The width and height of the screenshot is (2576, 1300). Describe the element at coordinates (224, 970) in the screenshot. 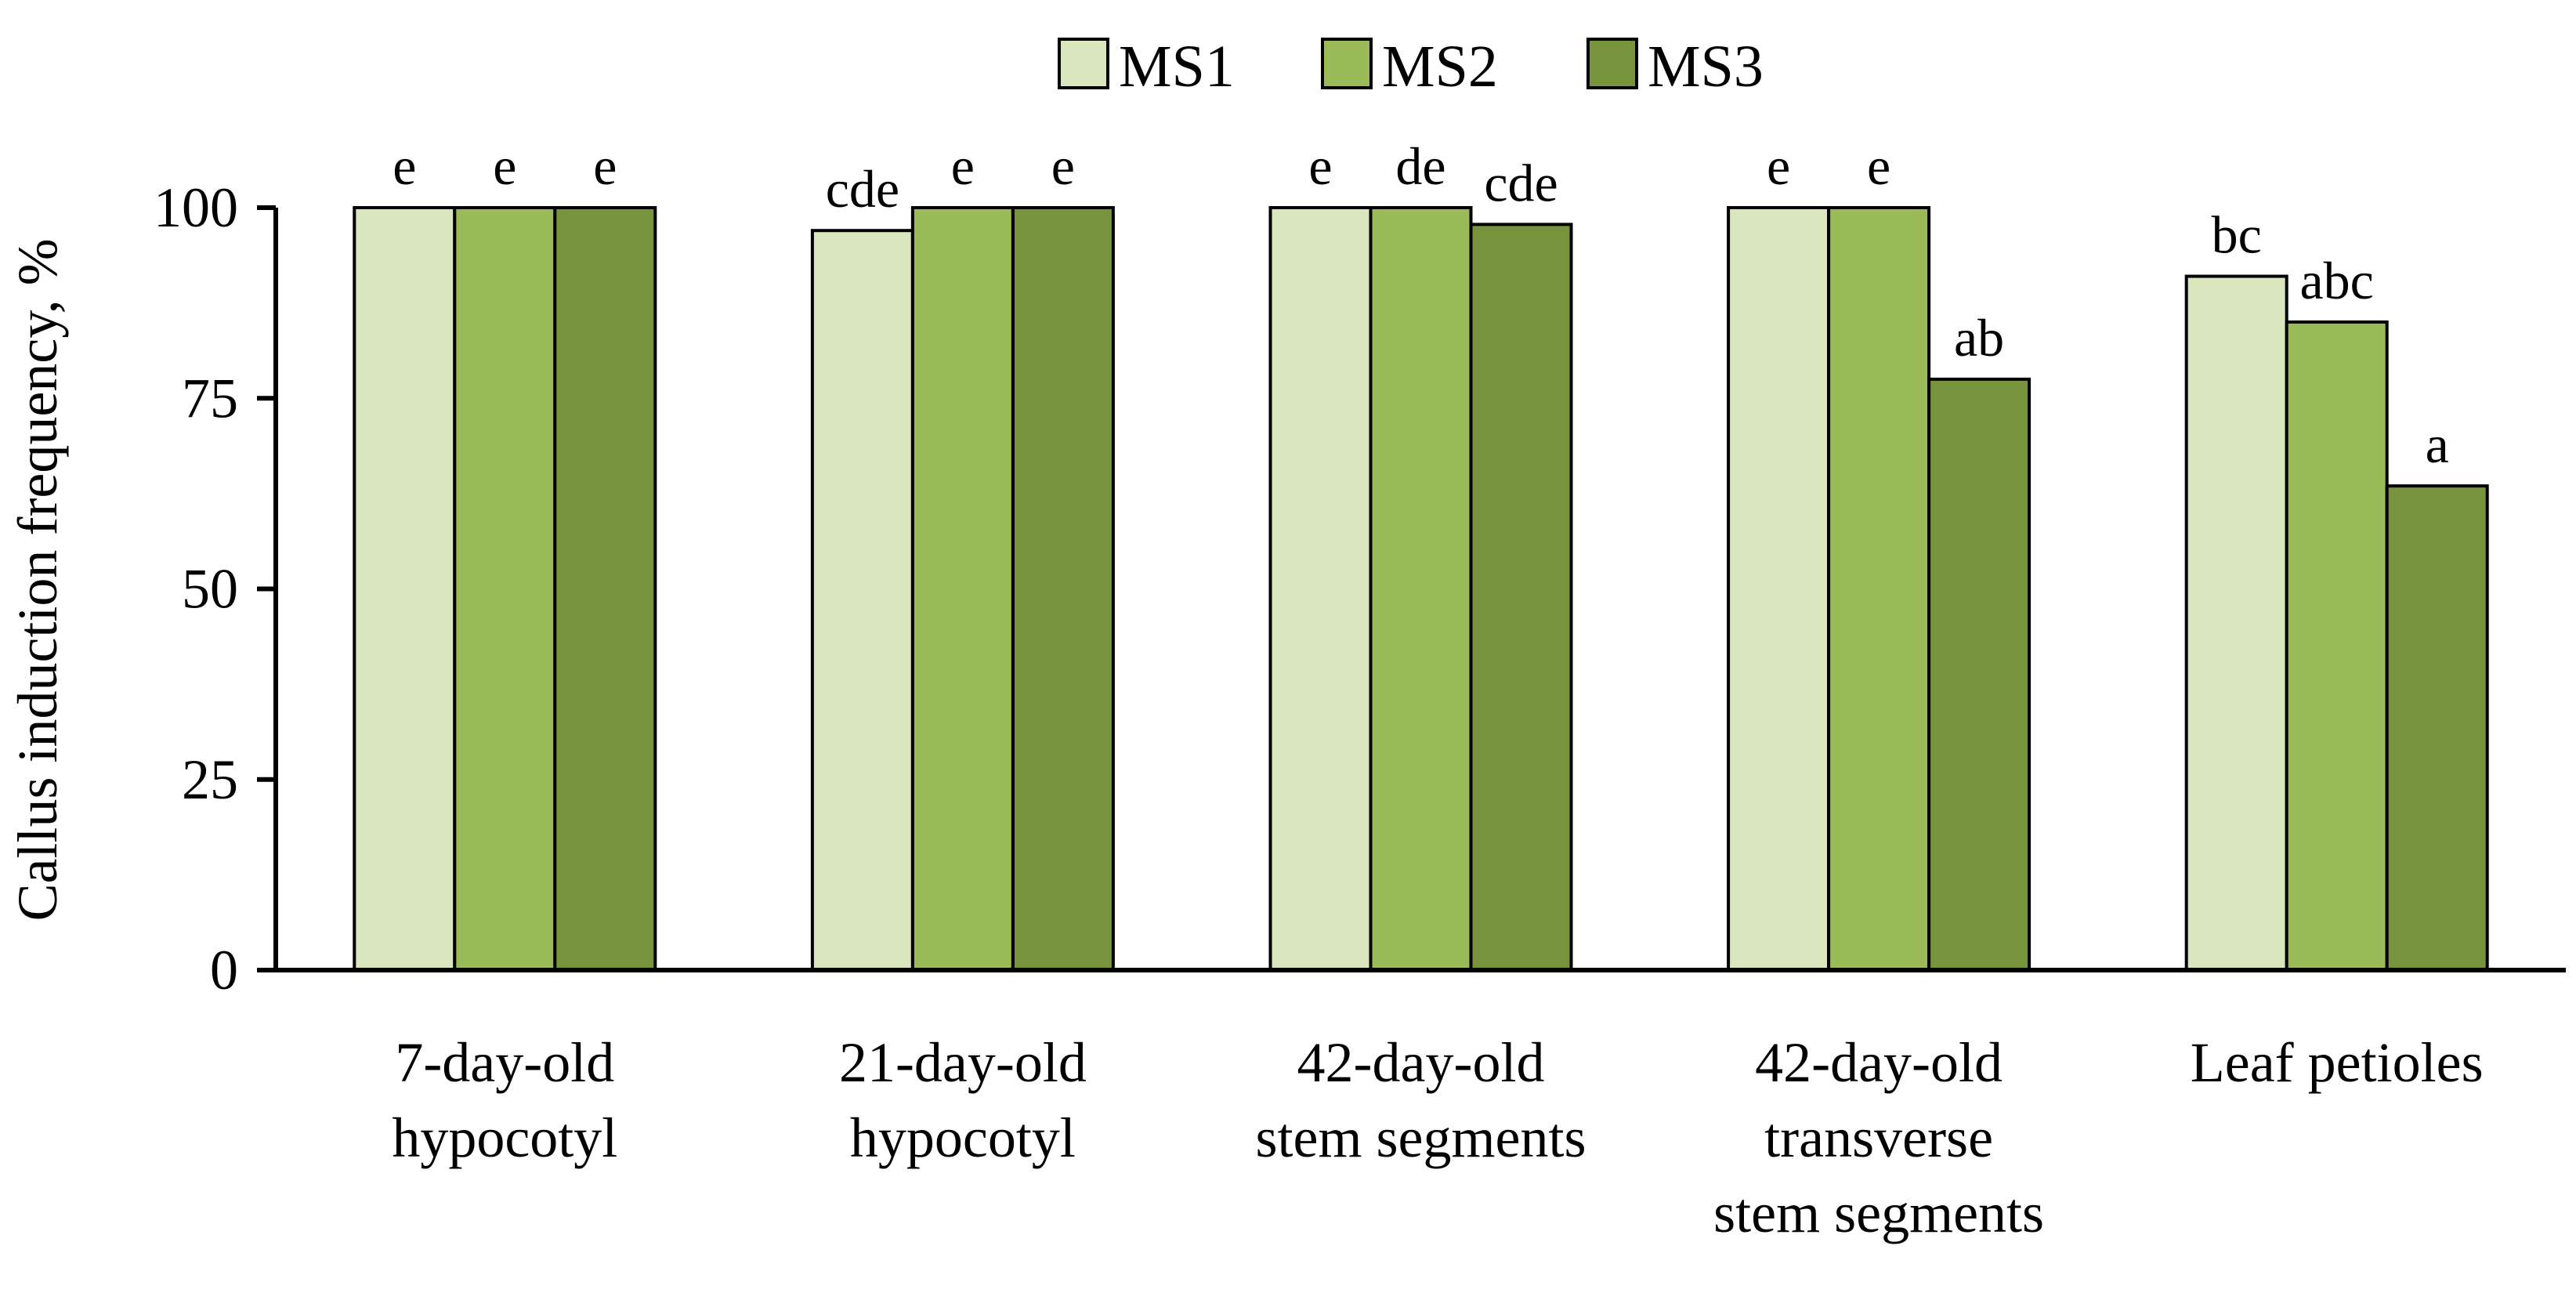

I see `y-tick-label-0: 0` at that location.